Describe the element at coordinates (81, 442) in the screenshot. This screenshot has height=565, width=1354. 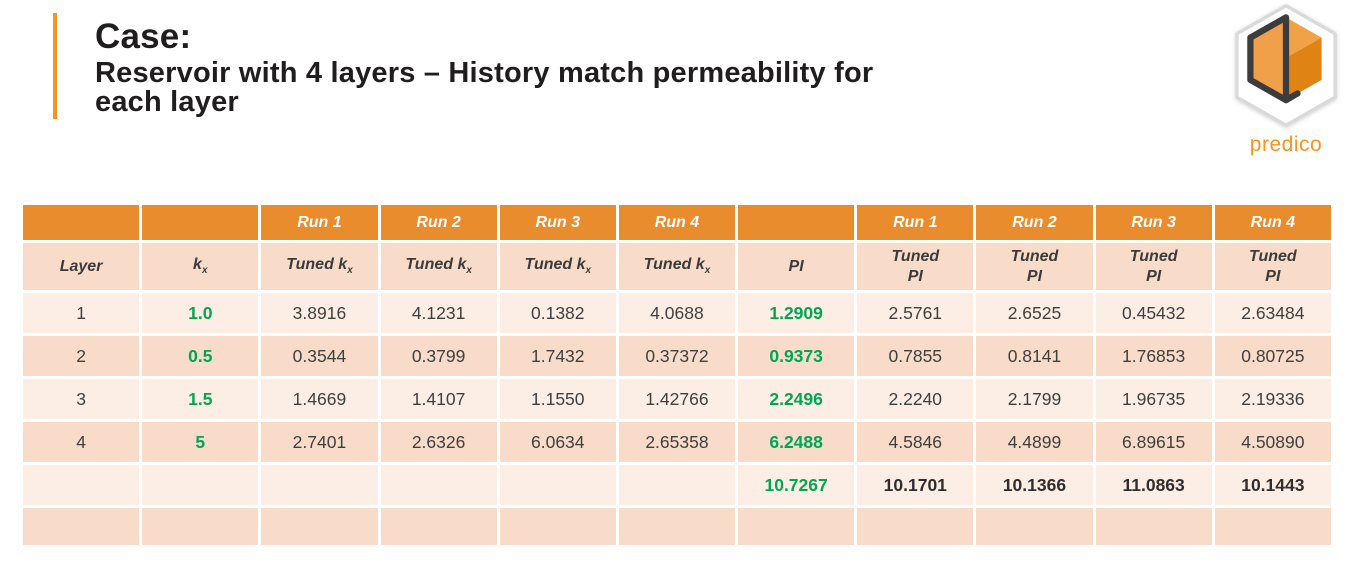
I see `layer-cell: 4` at that location.